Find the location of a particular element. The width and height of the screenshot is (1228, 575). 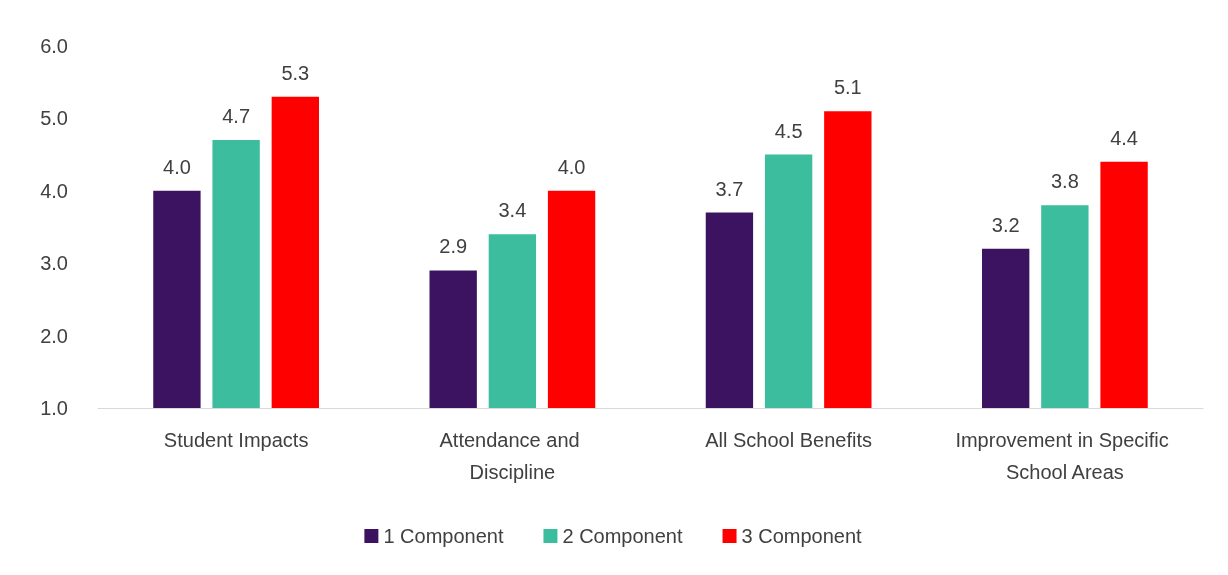

y-tick-label: 1.0 is located at coordinates (54, 408).